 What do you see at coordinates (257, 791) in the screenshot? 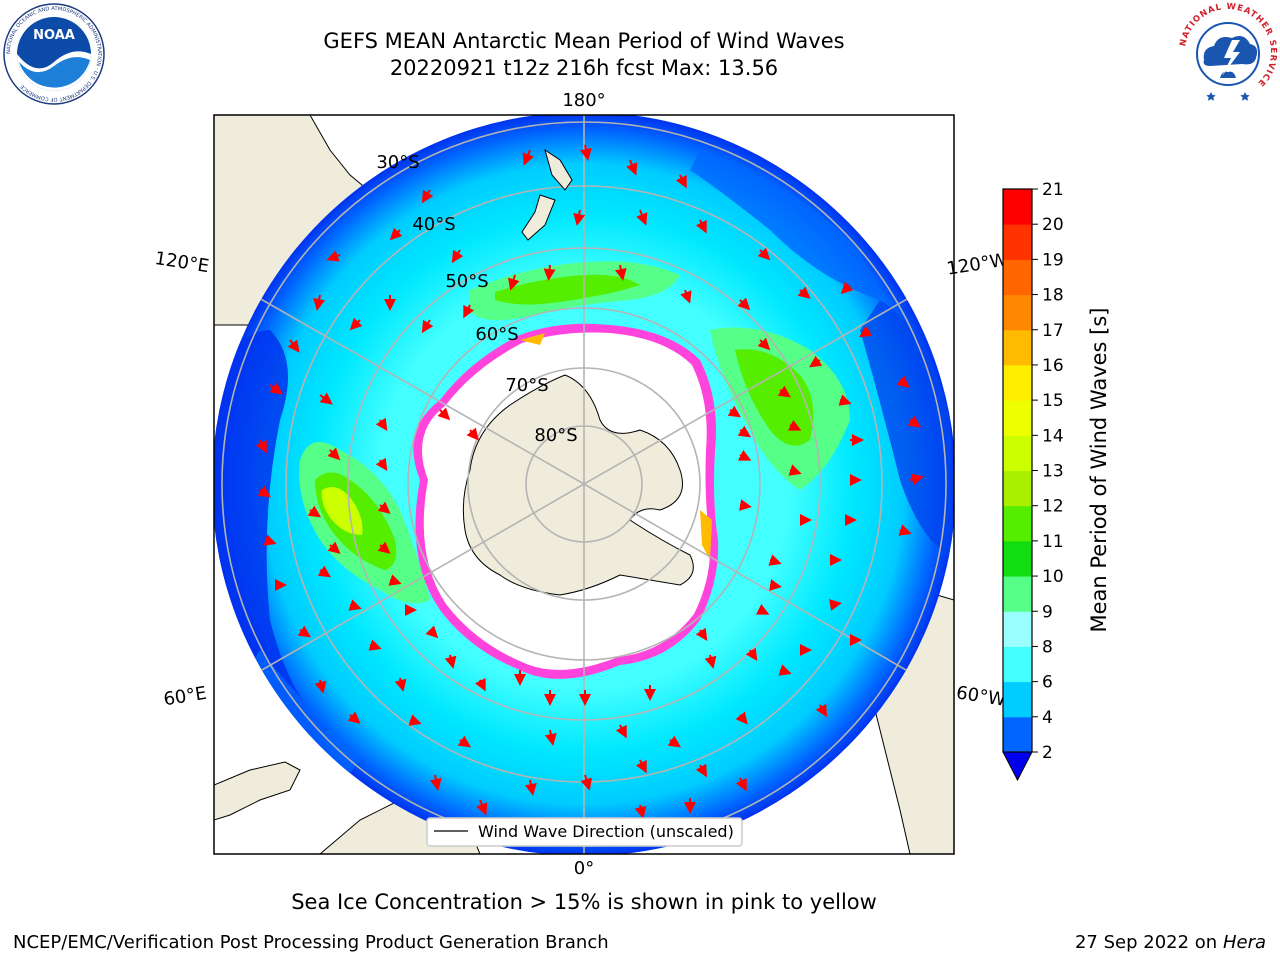
I see `madagascar-land` at bounding box center [257, 791].